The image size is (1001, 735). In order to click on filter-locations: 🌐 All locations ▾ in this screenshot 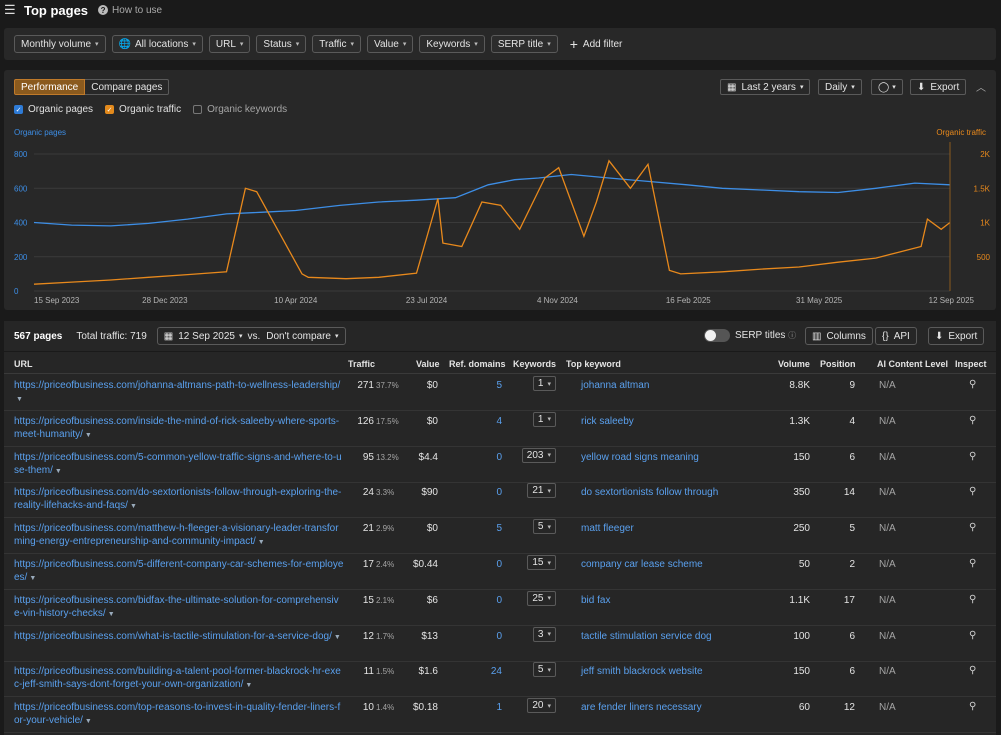, I will do `click(157, 44)`.